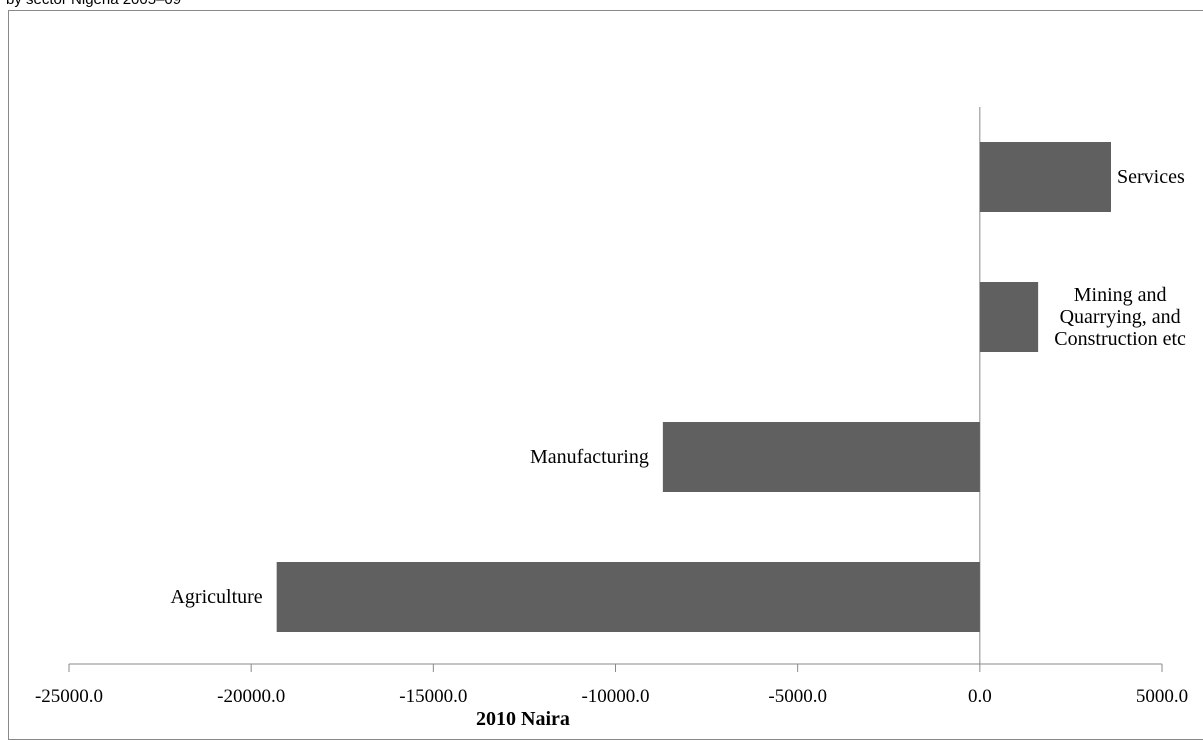  I want to click on x-tick-label: 0.0, so click(980, 696).